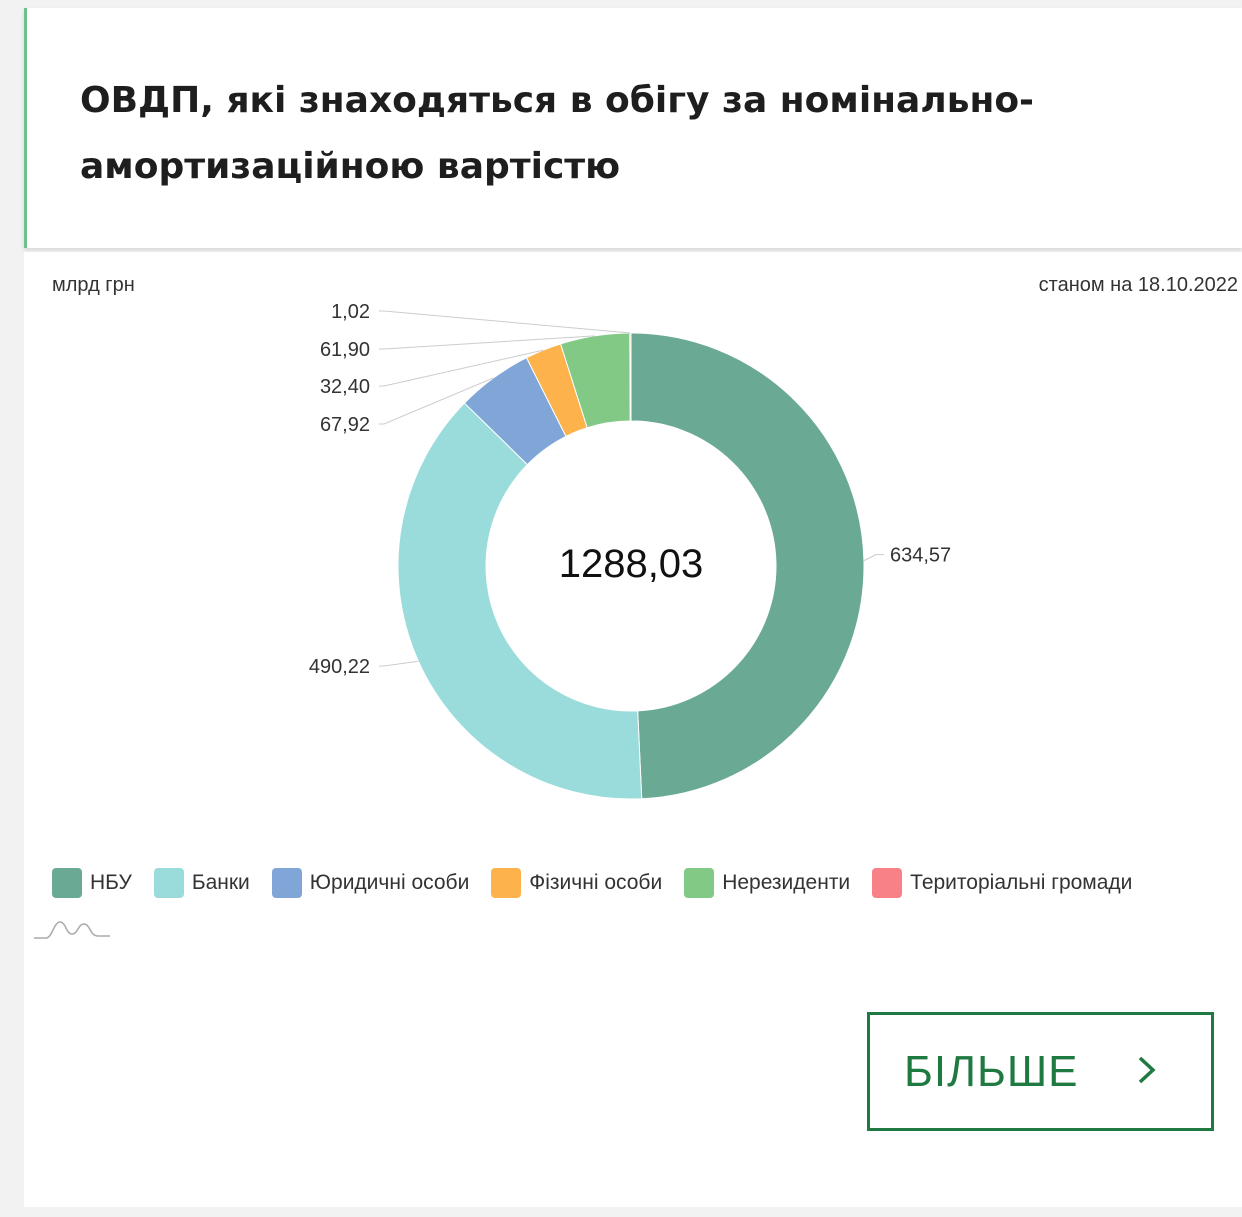  Describe the element at coordinates (339, 667) in the screenshot. I see `data-label-банки: 490,22` at that location.